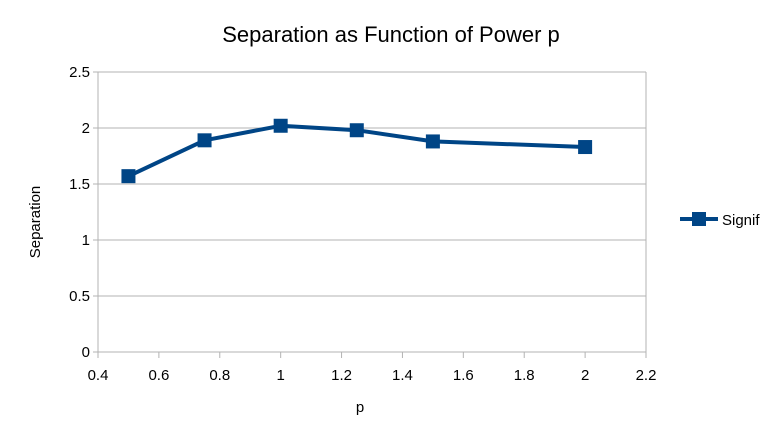  What do you see at coordinates (646, 375) in the screenshot?
I see `x-tick-label-9: 2.2` at bounding box center [646, 375].